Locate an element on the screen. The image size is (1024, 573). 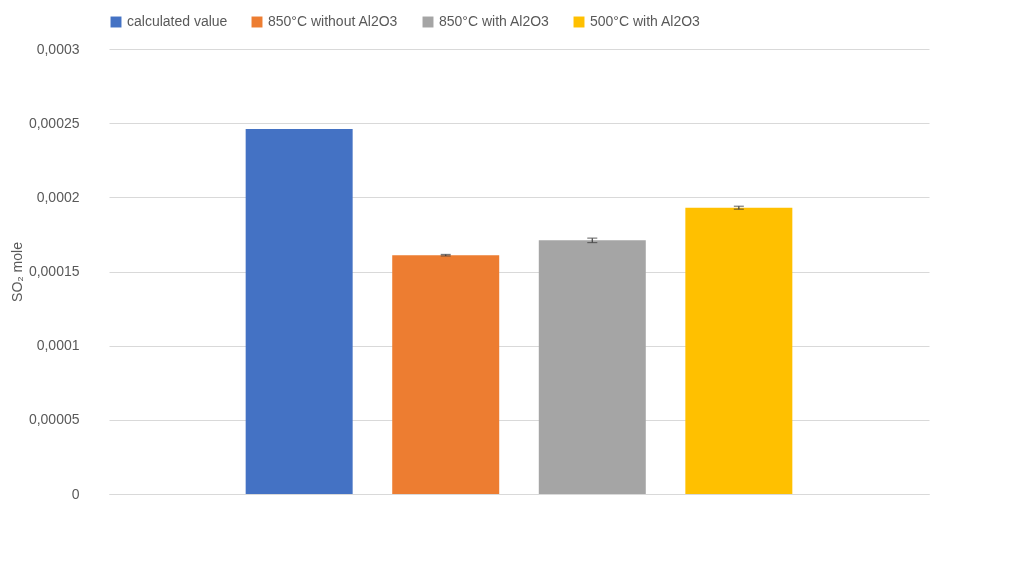
legend-label: 850°C with Al2O3 is located at coordinates (494, 21).